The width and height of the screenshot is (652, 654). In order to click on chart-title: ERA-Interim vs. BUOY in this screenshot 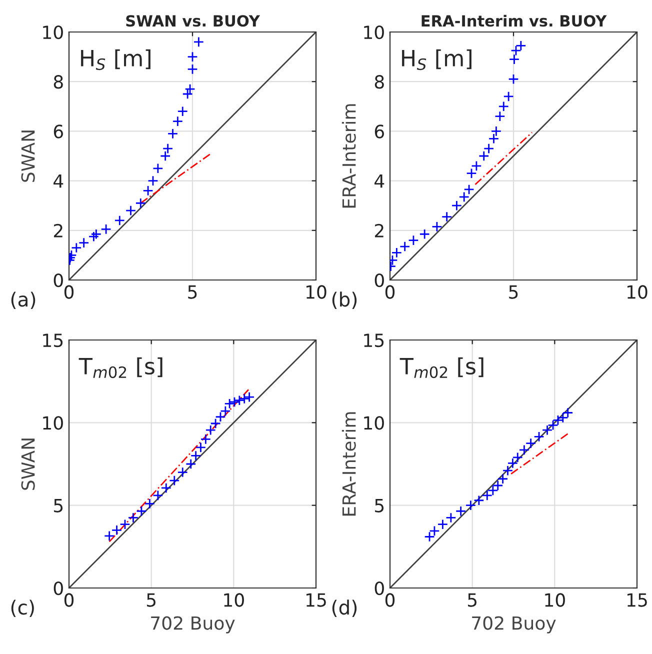, I will do `click(514, 20)`.